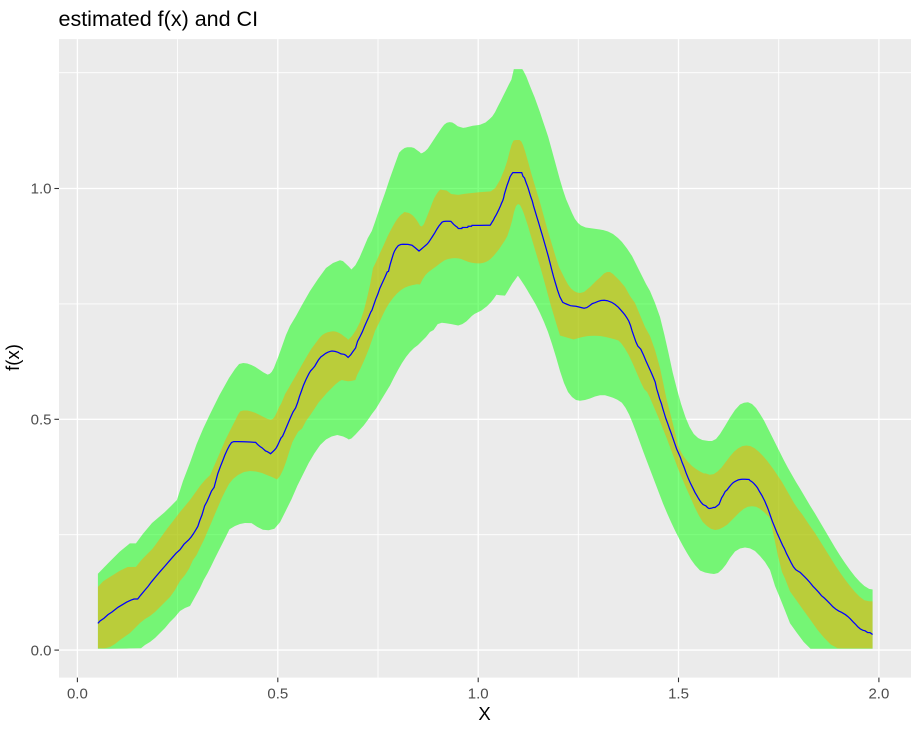 This screenshot has height=738, width=921. Describe the element at coordinates (484, 713) in the screenshot. I see `svg-text: X` at that location.